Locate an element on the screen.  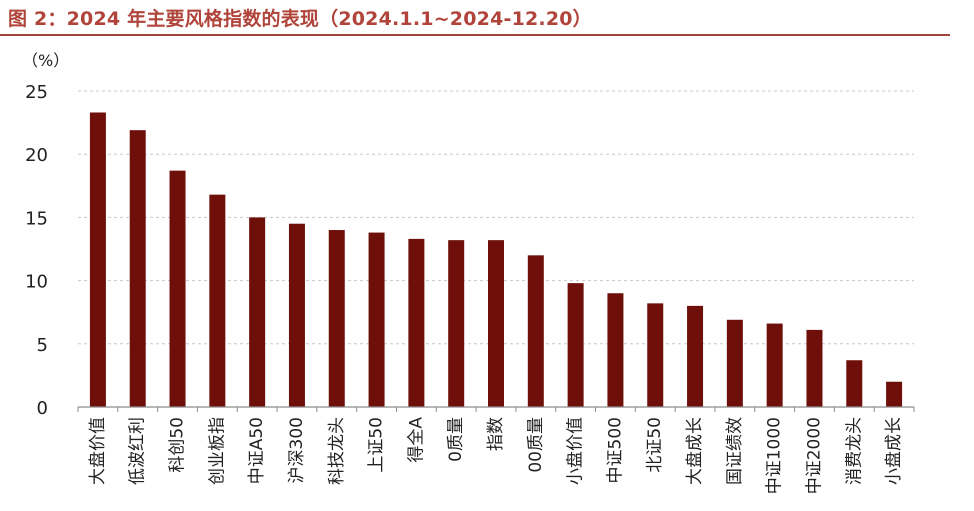
x-tick-label: 沪深300 is located at coordinates (297, 450).